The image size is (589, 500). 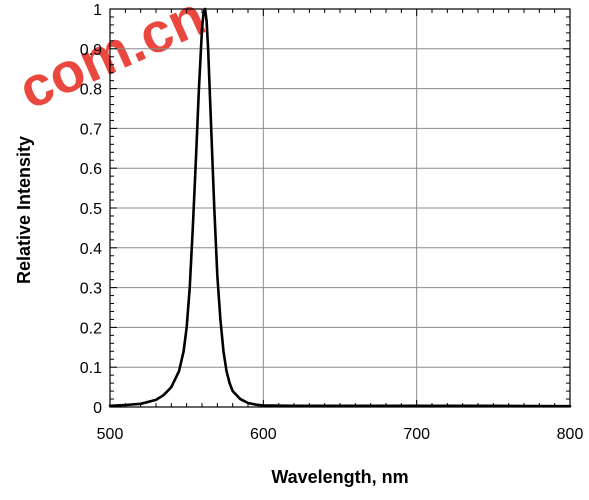 I want to click on y-tick-label: 0.6, so click(x=91, y=169).